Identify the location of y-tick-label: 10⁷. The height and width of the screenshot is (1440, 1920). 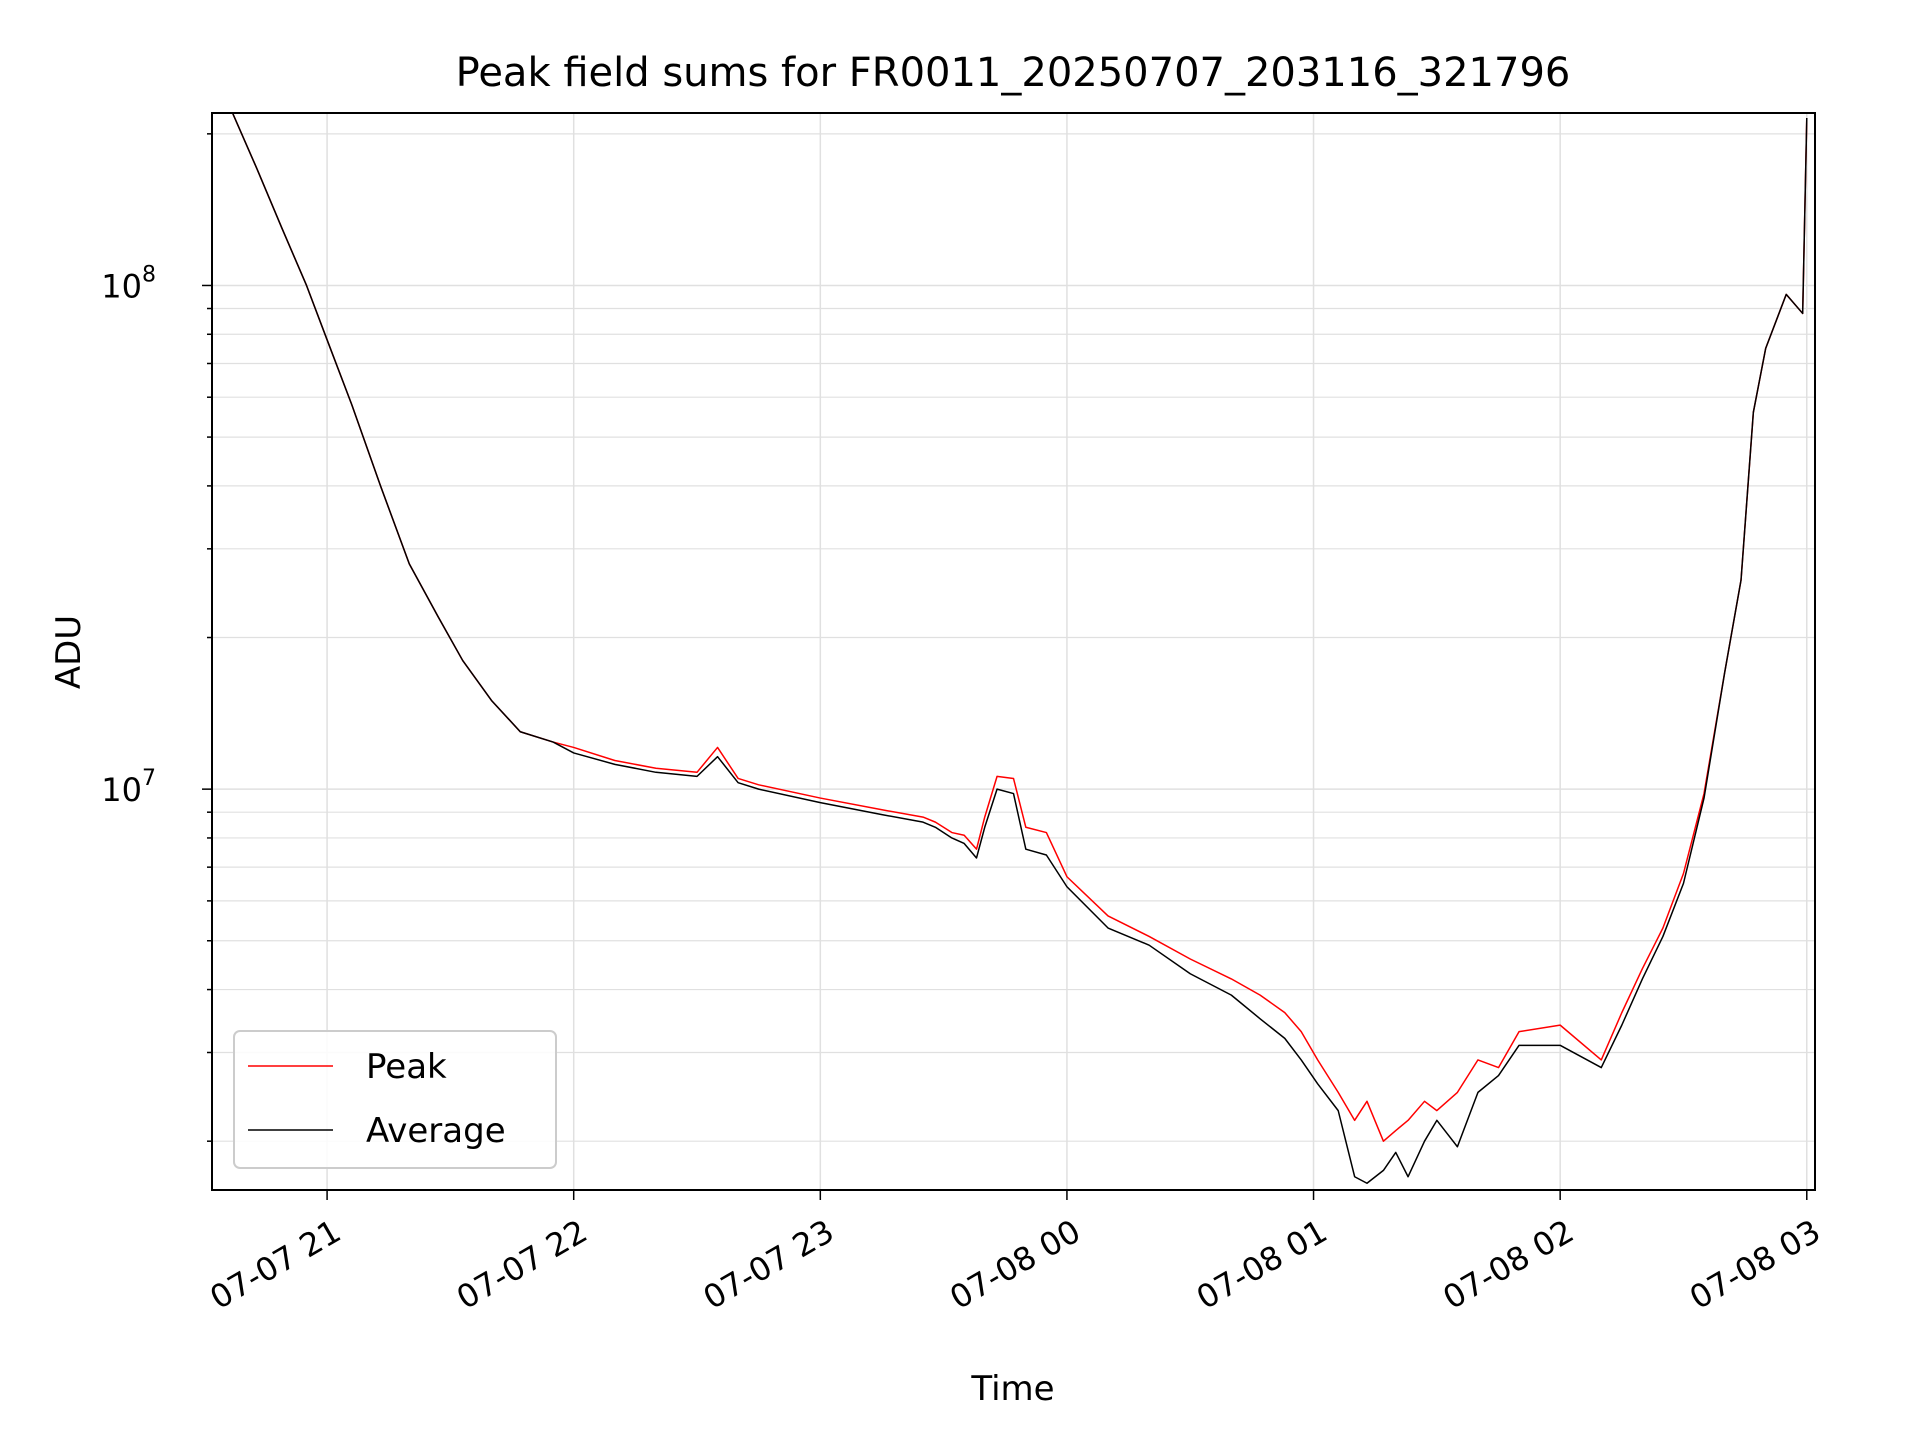
(128, 787).